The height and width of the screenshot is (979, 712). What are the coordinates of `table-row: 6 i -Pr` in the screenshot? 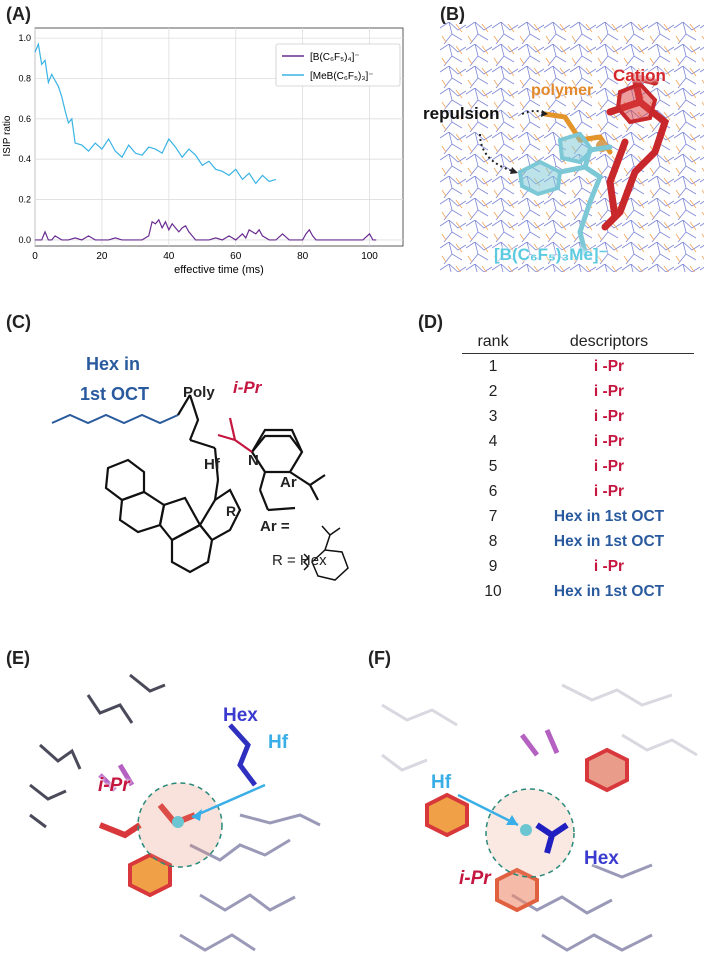 It's located at (578, 491).